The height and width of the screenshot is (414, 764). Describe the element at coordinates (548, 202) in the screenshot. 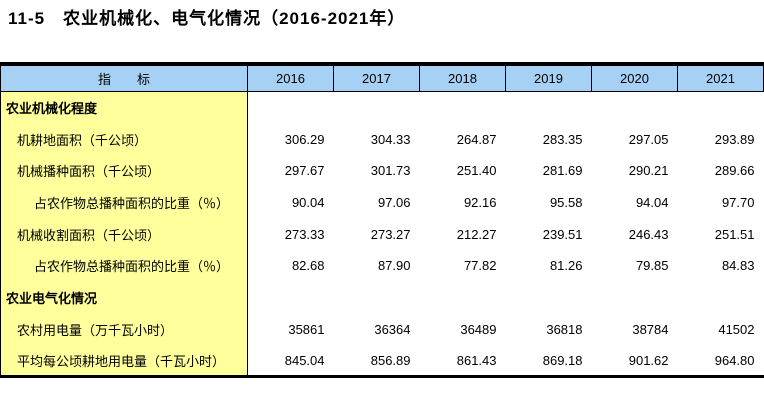

I see `value-cell: 95.58` at that location.